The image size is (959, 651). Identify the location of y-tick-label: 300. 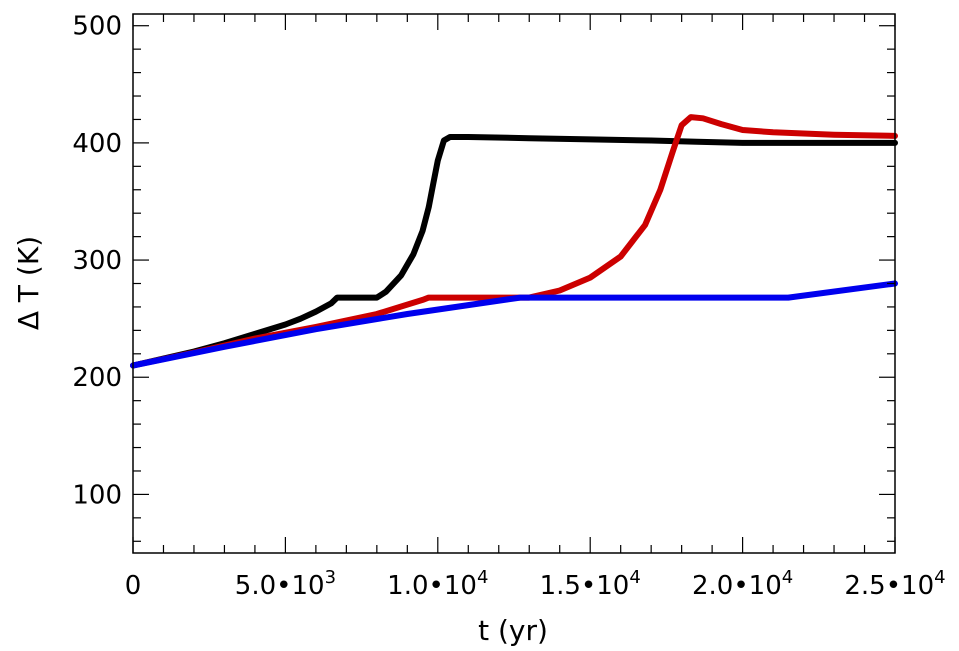
(97, 261).